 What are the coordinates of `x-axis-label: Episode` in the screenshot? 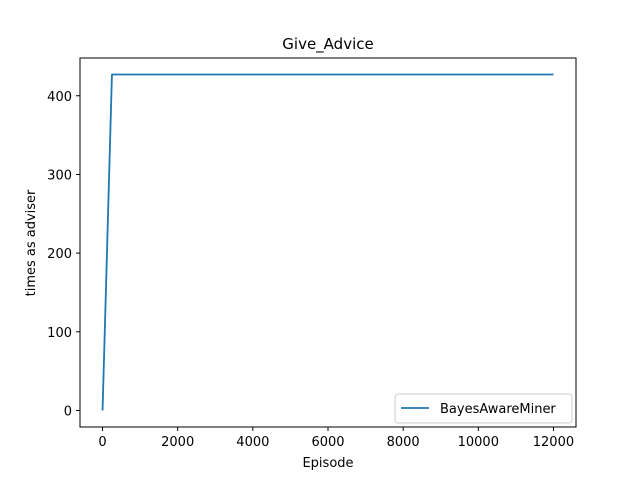 It's located at (327, 463).